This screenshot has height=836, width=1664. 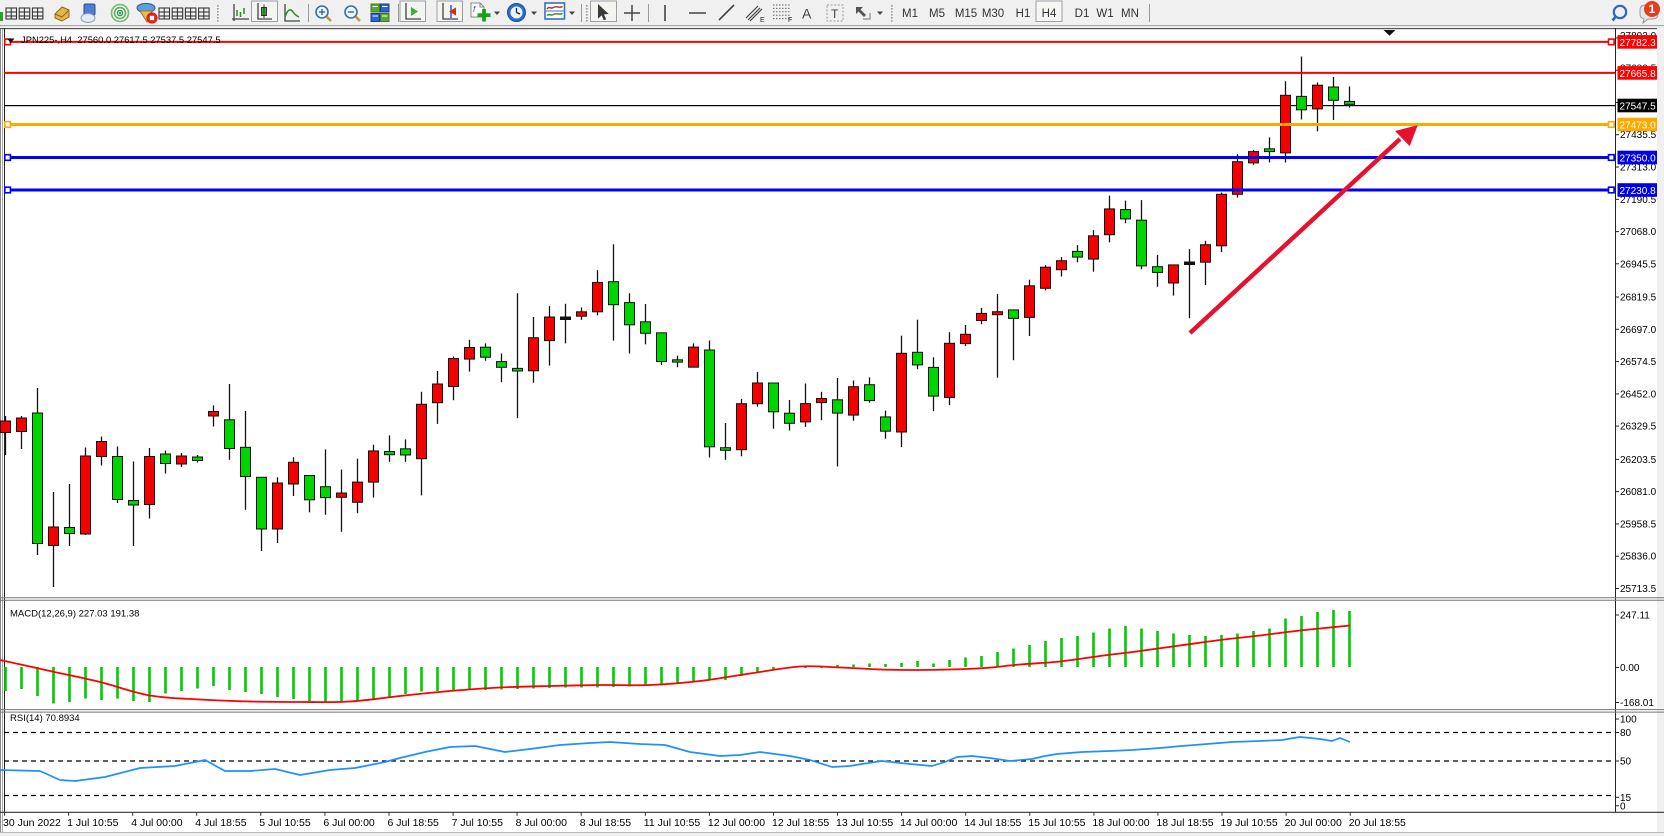 What do you see at coordinates (1638, 168) in the screenshot?
I see `svg-text: 27313.0` at bounding box center [1638, 168].